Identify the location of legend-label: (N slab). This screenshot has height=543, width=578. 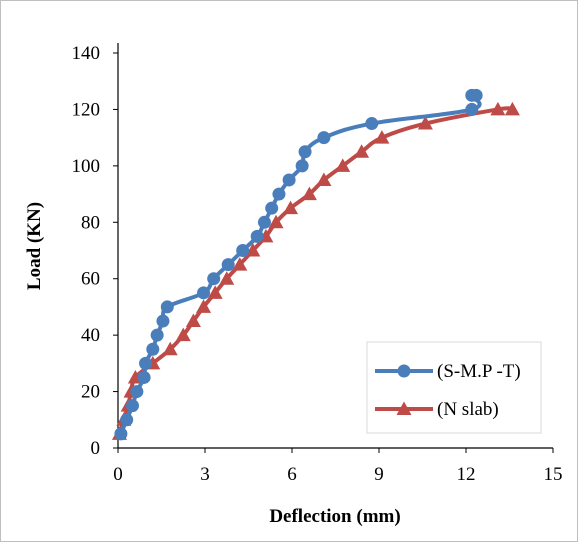
(468, 409).